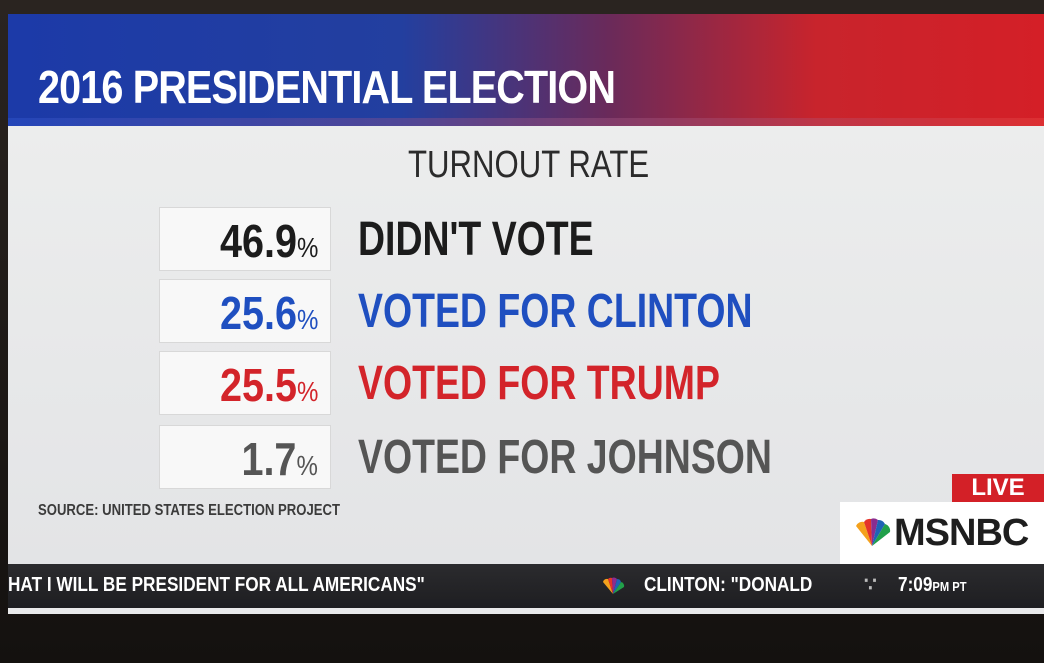 This screenshot has height=663, width=1044. Describe the element at coordinates (915, 585) in the screenshot. I see `clock-time: 7:09` at that location.